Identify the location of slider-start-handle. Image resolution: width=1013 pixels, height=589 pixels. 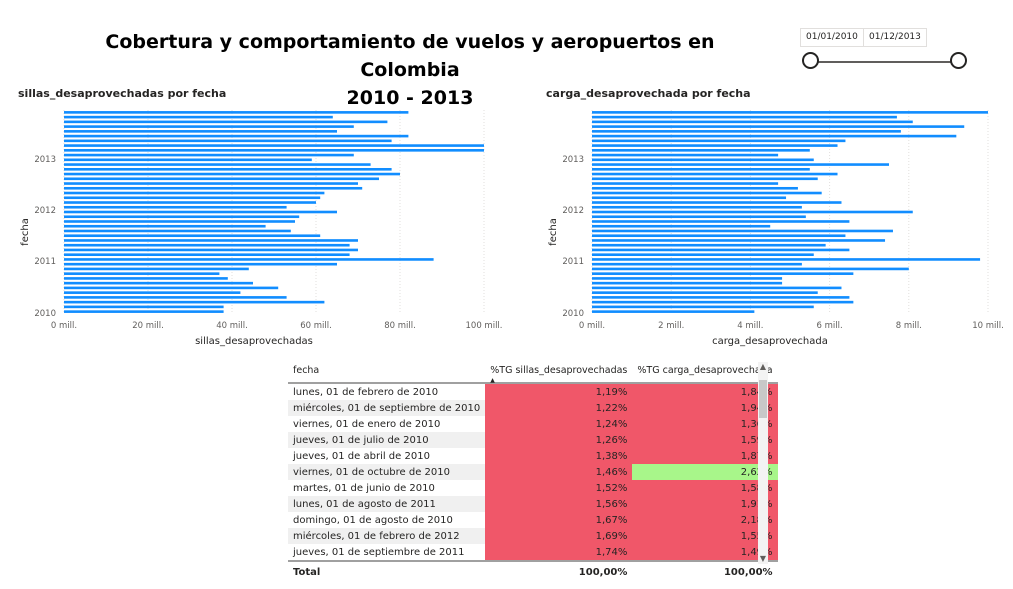
(810, 60).